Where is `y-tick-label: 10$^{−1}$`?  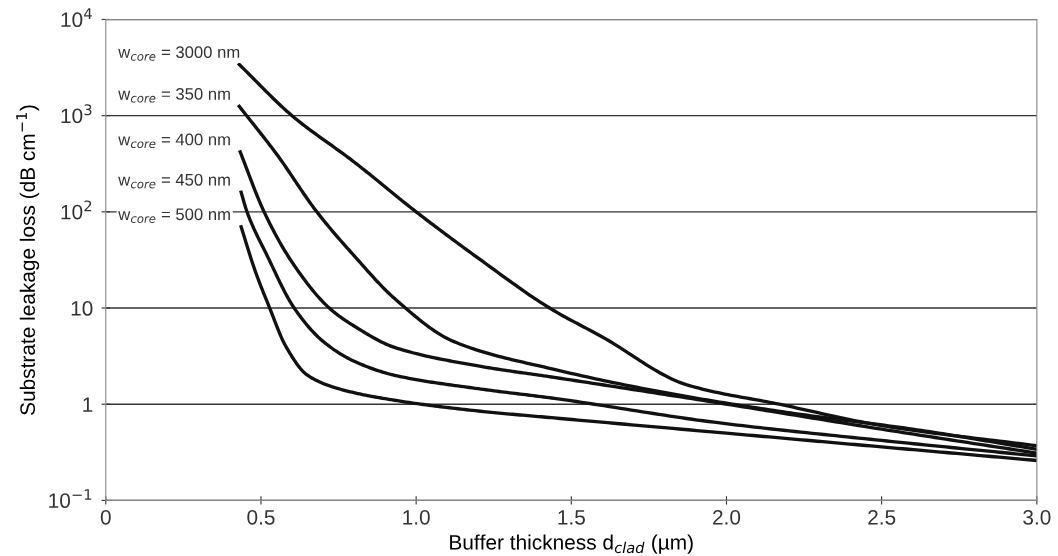 y-tick-label: 10$^{−1}$ is located at coordinates (70, 499).